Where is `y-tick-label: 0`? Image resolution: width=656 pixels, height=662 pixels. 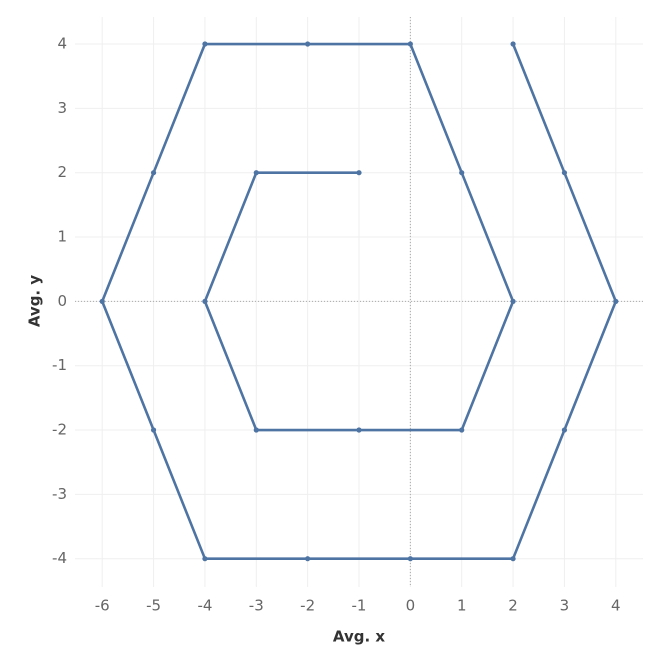
y-tick-label: 0 is located at coordinates (62, 301).